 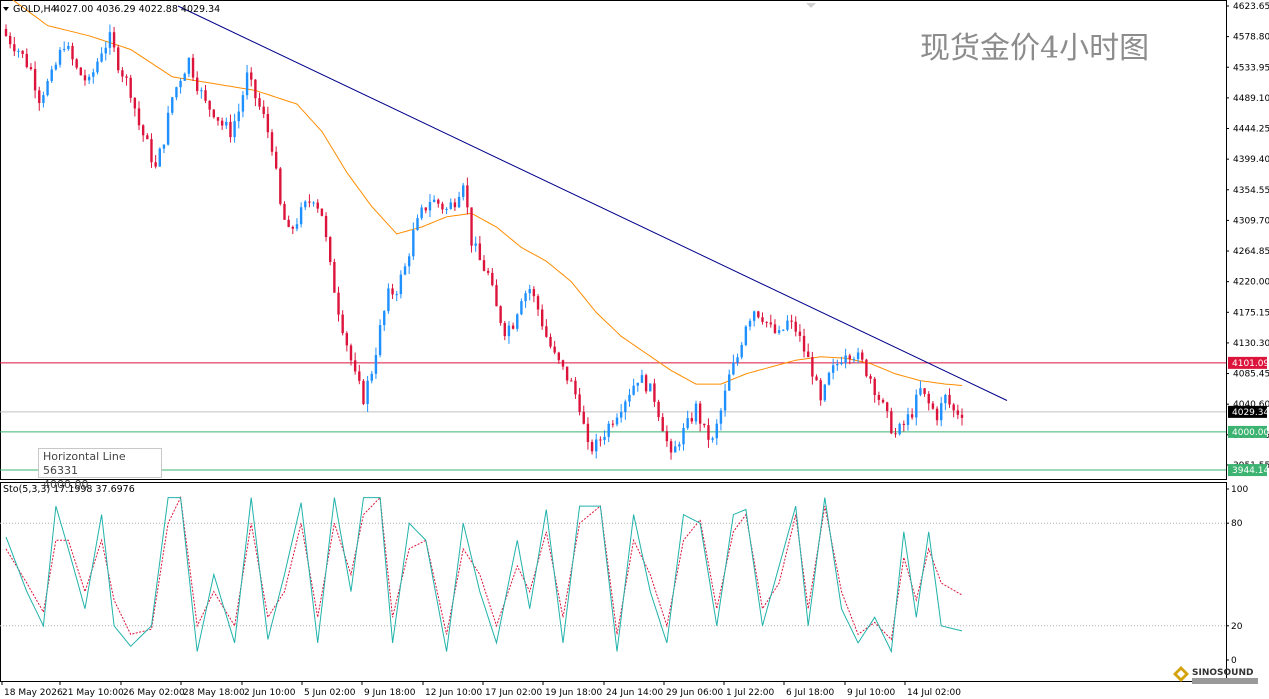 I want to click on price-tick-label: 4309.70, so click(x=1251, y=221).